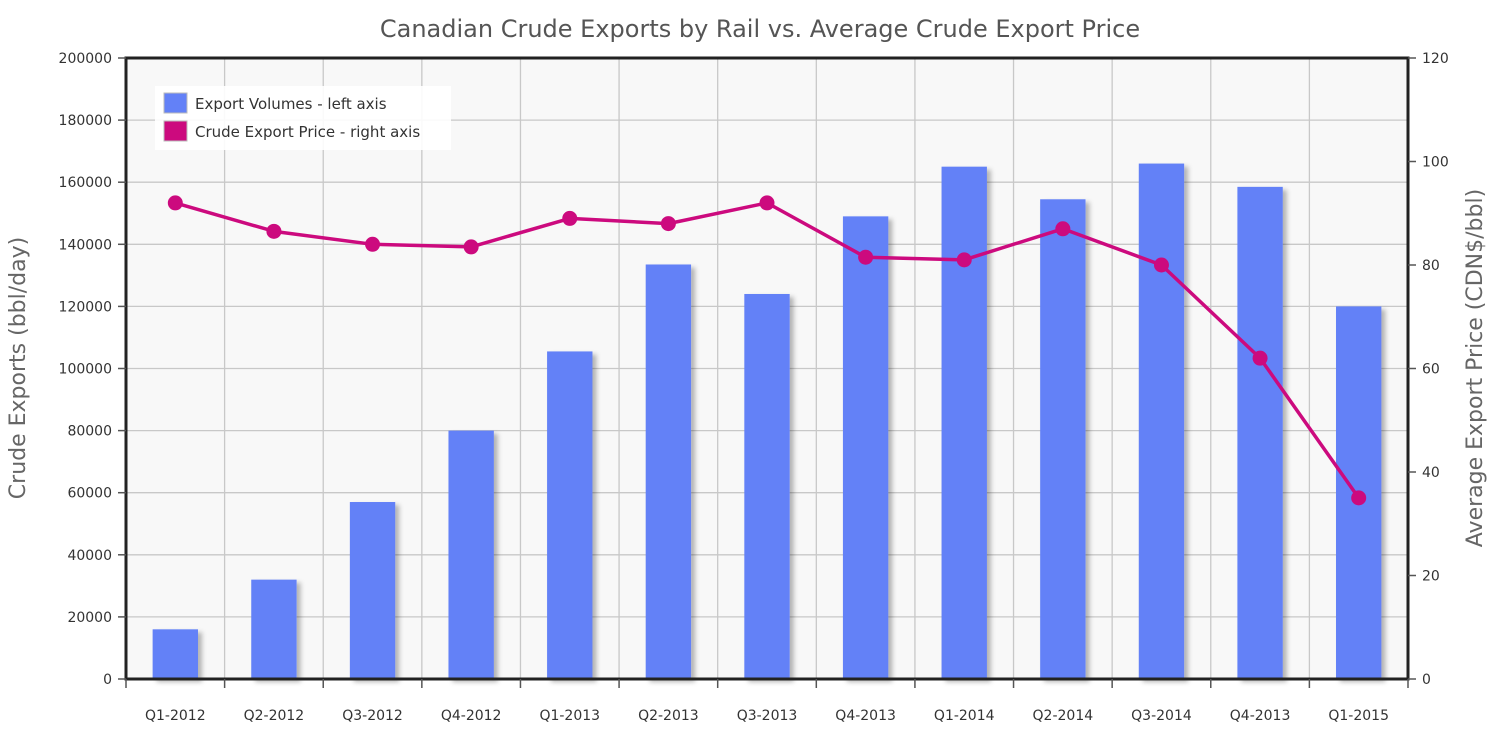  What do you see at coordinates (1431, 577) in the screenshot?
I see `y2-tick-label: 20` at bounding box center [1431, 577].